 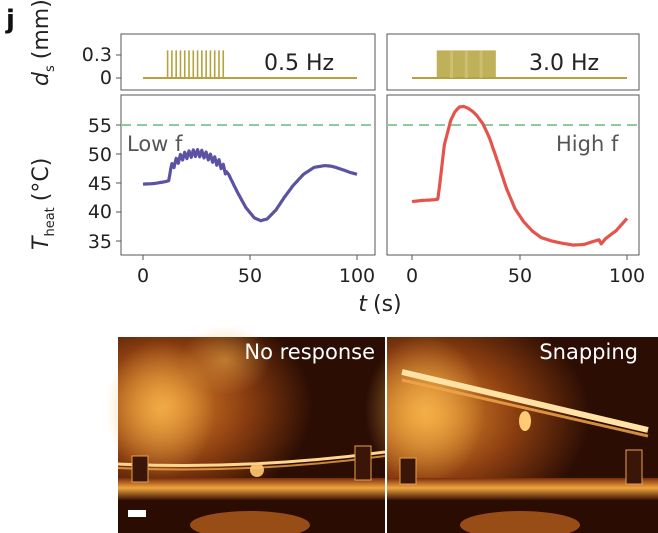 I want to click on temp-ytick-35: 35, so click(x=100, y=242).